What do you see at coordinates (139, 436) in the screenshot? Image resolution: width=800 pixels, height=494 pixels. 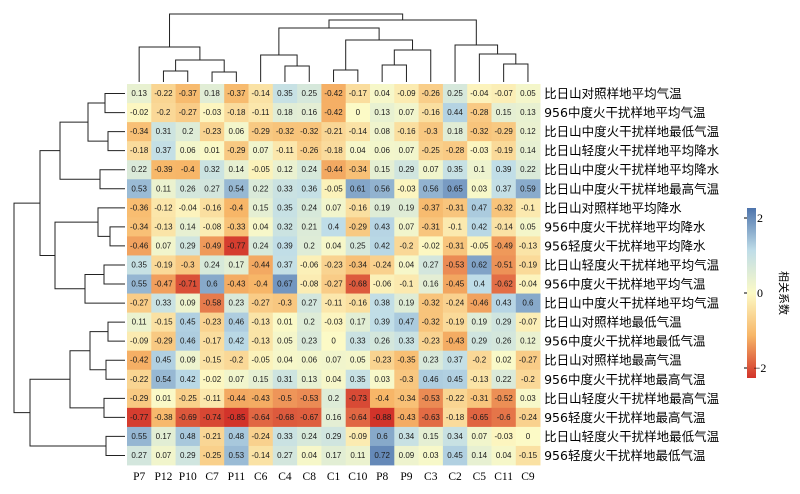 I see `cell-value-label: 0.55` at bounding box center [139, 436].